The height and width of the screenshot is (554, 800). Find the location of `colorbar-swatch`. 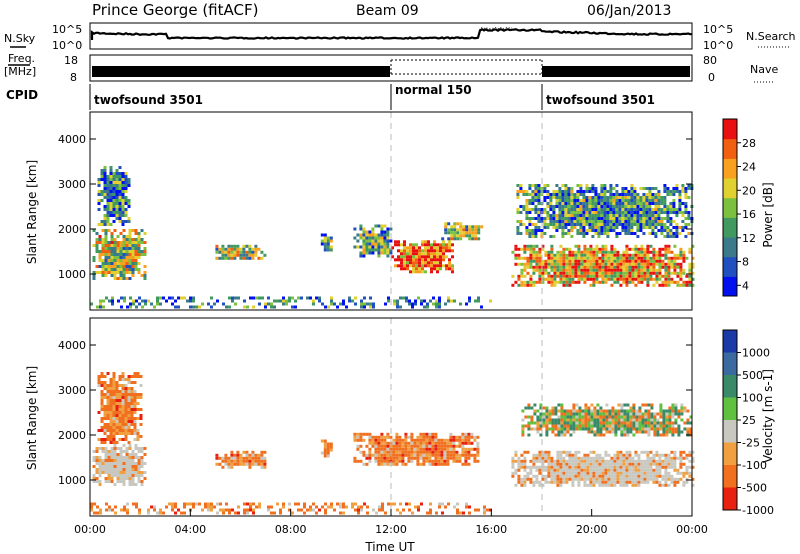

colorbar-swatch is located at coordinates (730, 148).